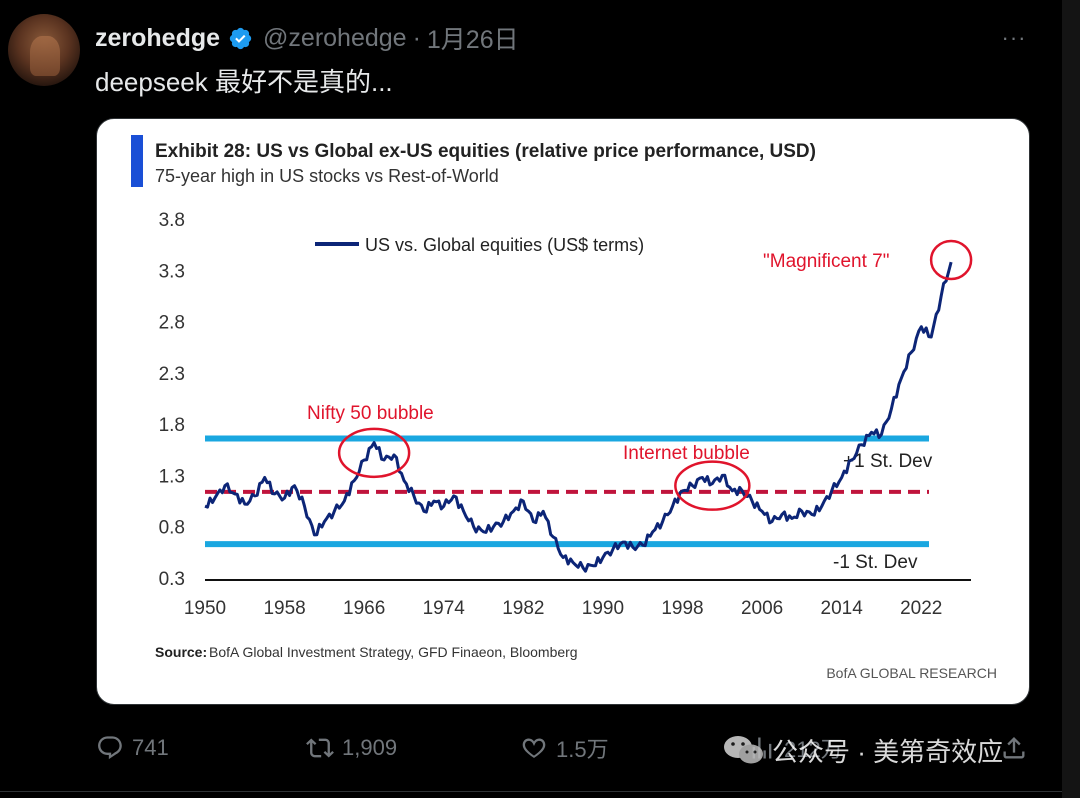  I want to click on y-tick-label: 2.3, so click(172, 374).